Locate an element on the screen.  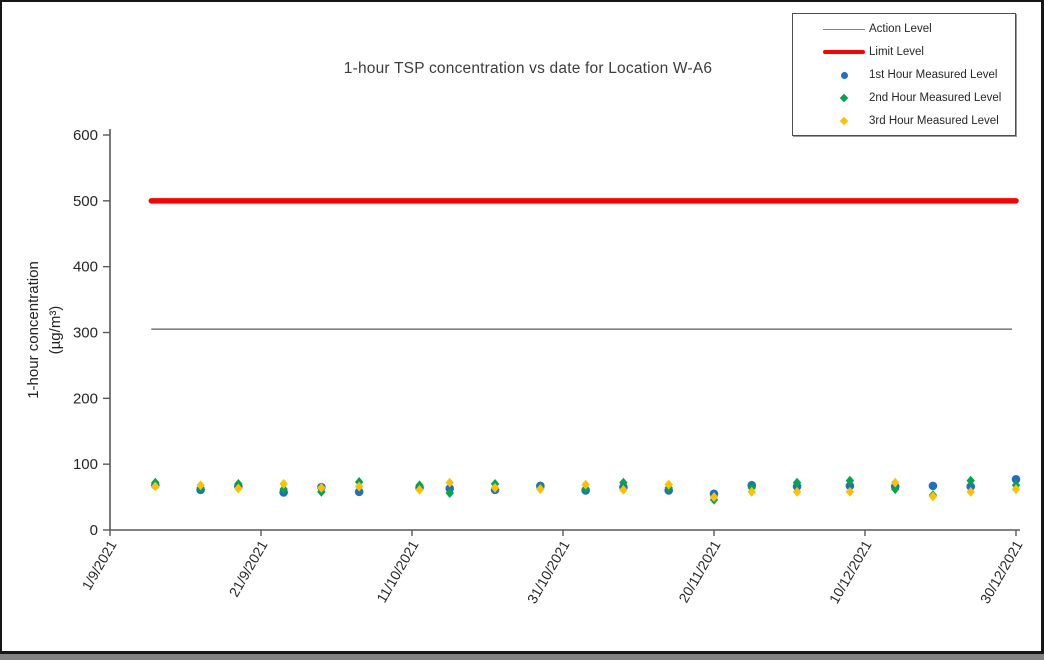
legend-item-2nd-hour: 2nd Hour Measured Level is located at coordinates (904, 98).